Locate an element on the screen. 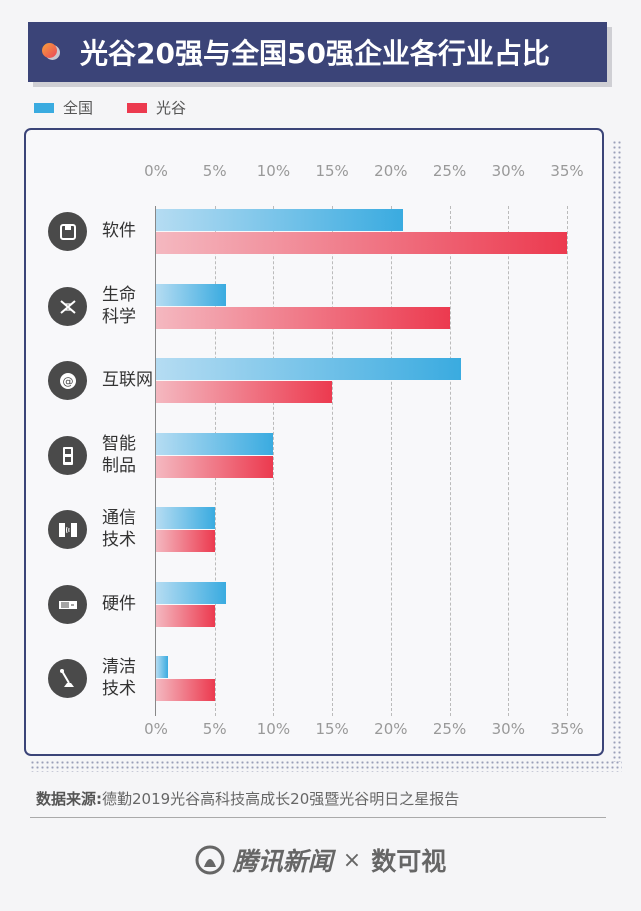 This screenshot has width=641, height=911. x-tick-label-top: 10% is located at coordinates (273, 171).